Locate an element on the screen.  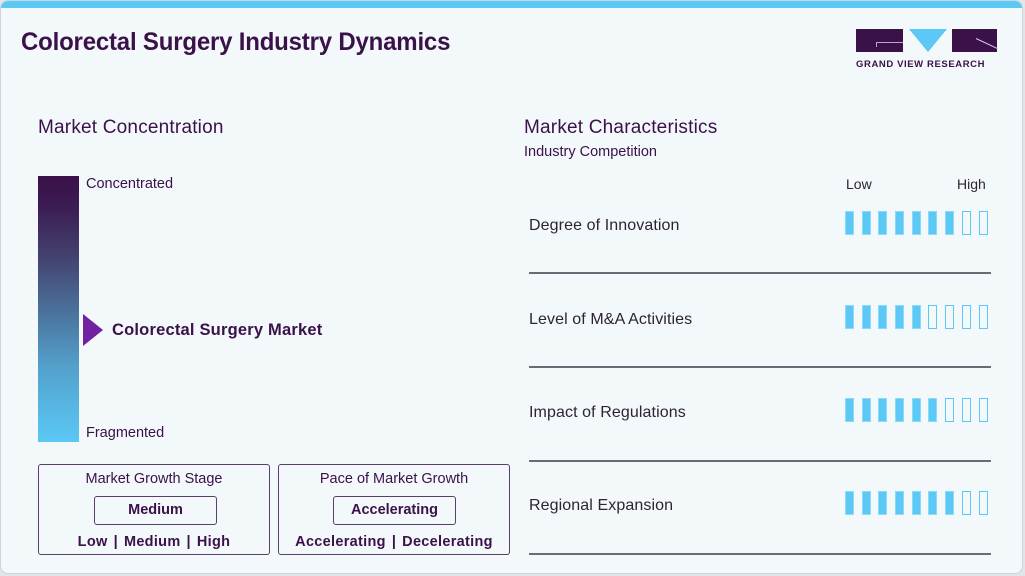
scale-low-label: Low is located at coordinates (859, 184).